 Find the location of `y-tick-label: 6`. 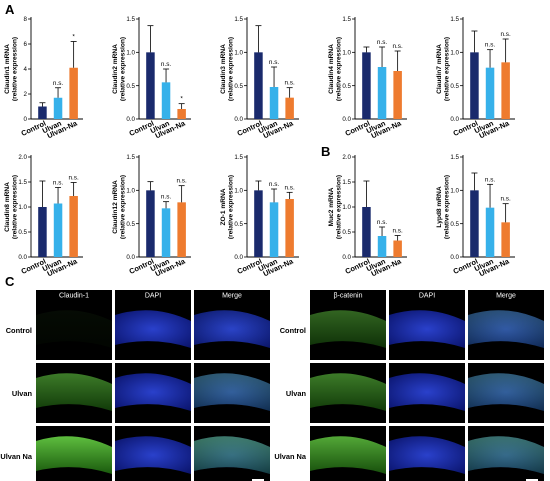

y-tick-label: 6 is located at coordinates (26, 44).